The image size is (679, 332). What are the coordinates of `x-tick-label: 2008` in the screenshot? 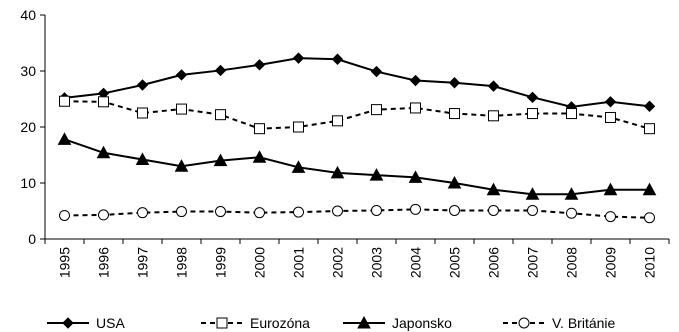 It's located at (572, 262).